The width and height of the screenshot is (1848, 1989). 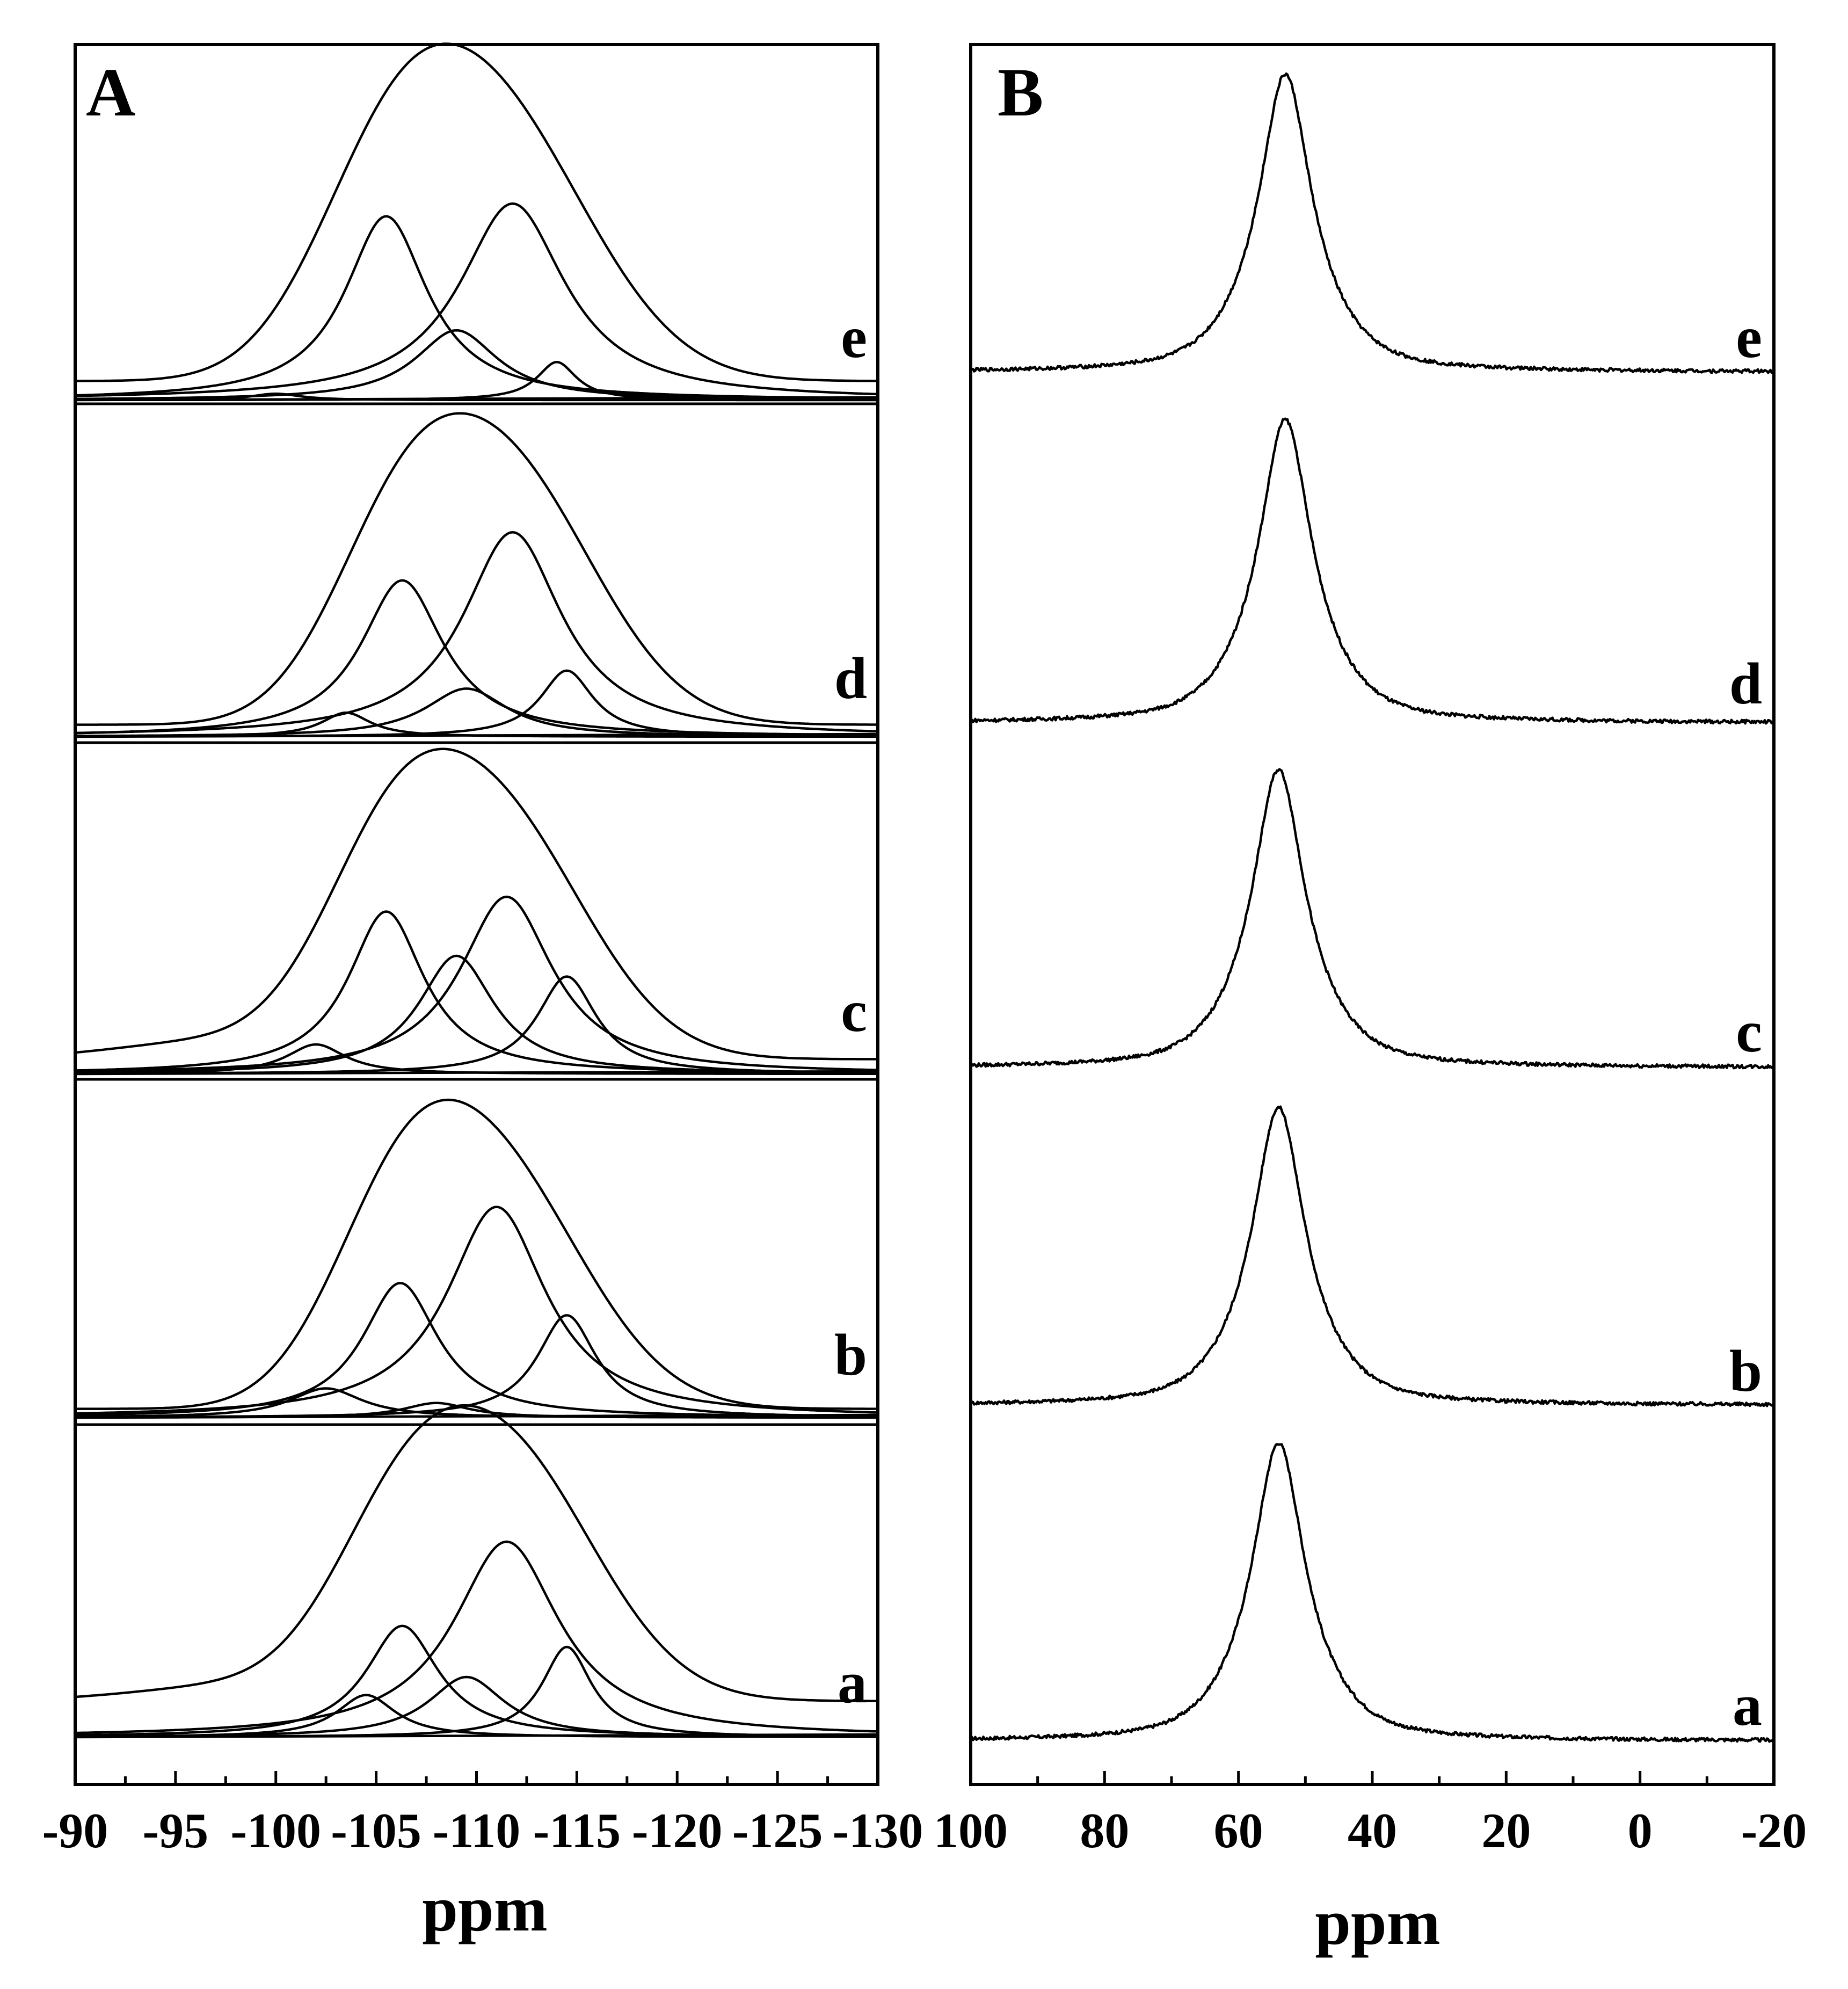 What do you see at coordinates (1506, 1830) in the screenshot?
I see `tick-label: 20` at bounding box center [1506, 1830].